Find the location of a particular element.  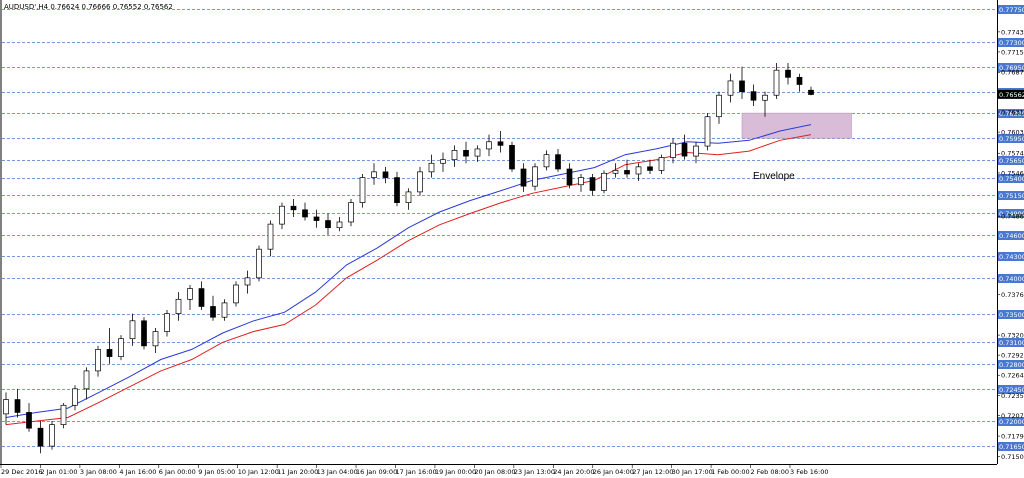

zone-layer is located at coordinates (796, 125).